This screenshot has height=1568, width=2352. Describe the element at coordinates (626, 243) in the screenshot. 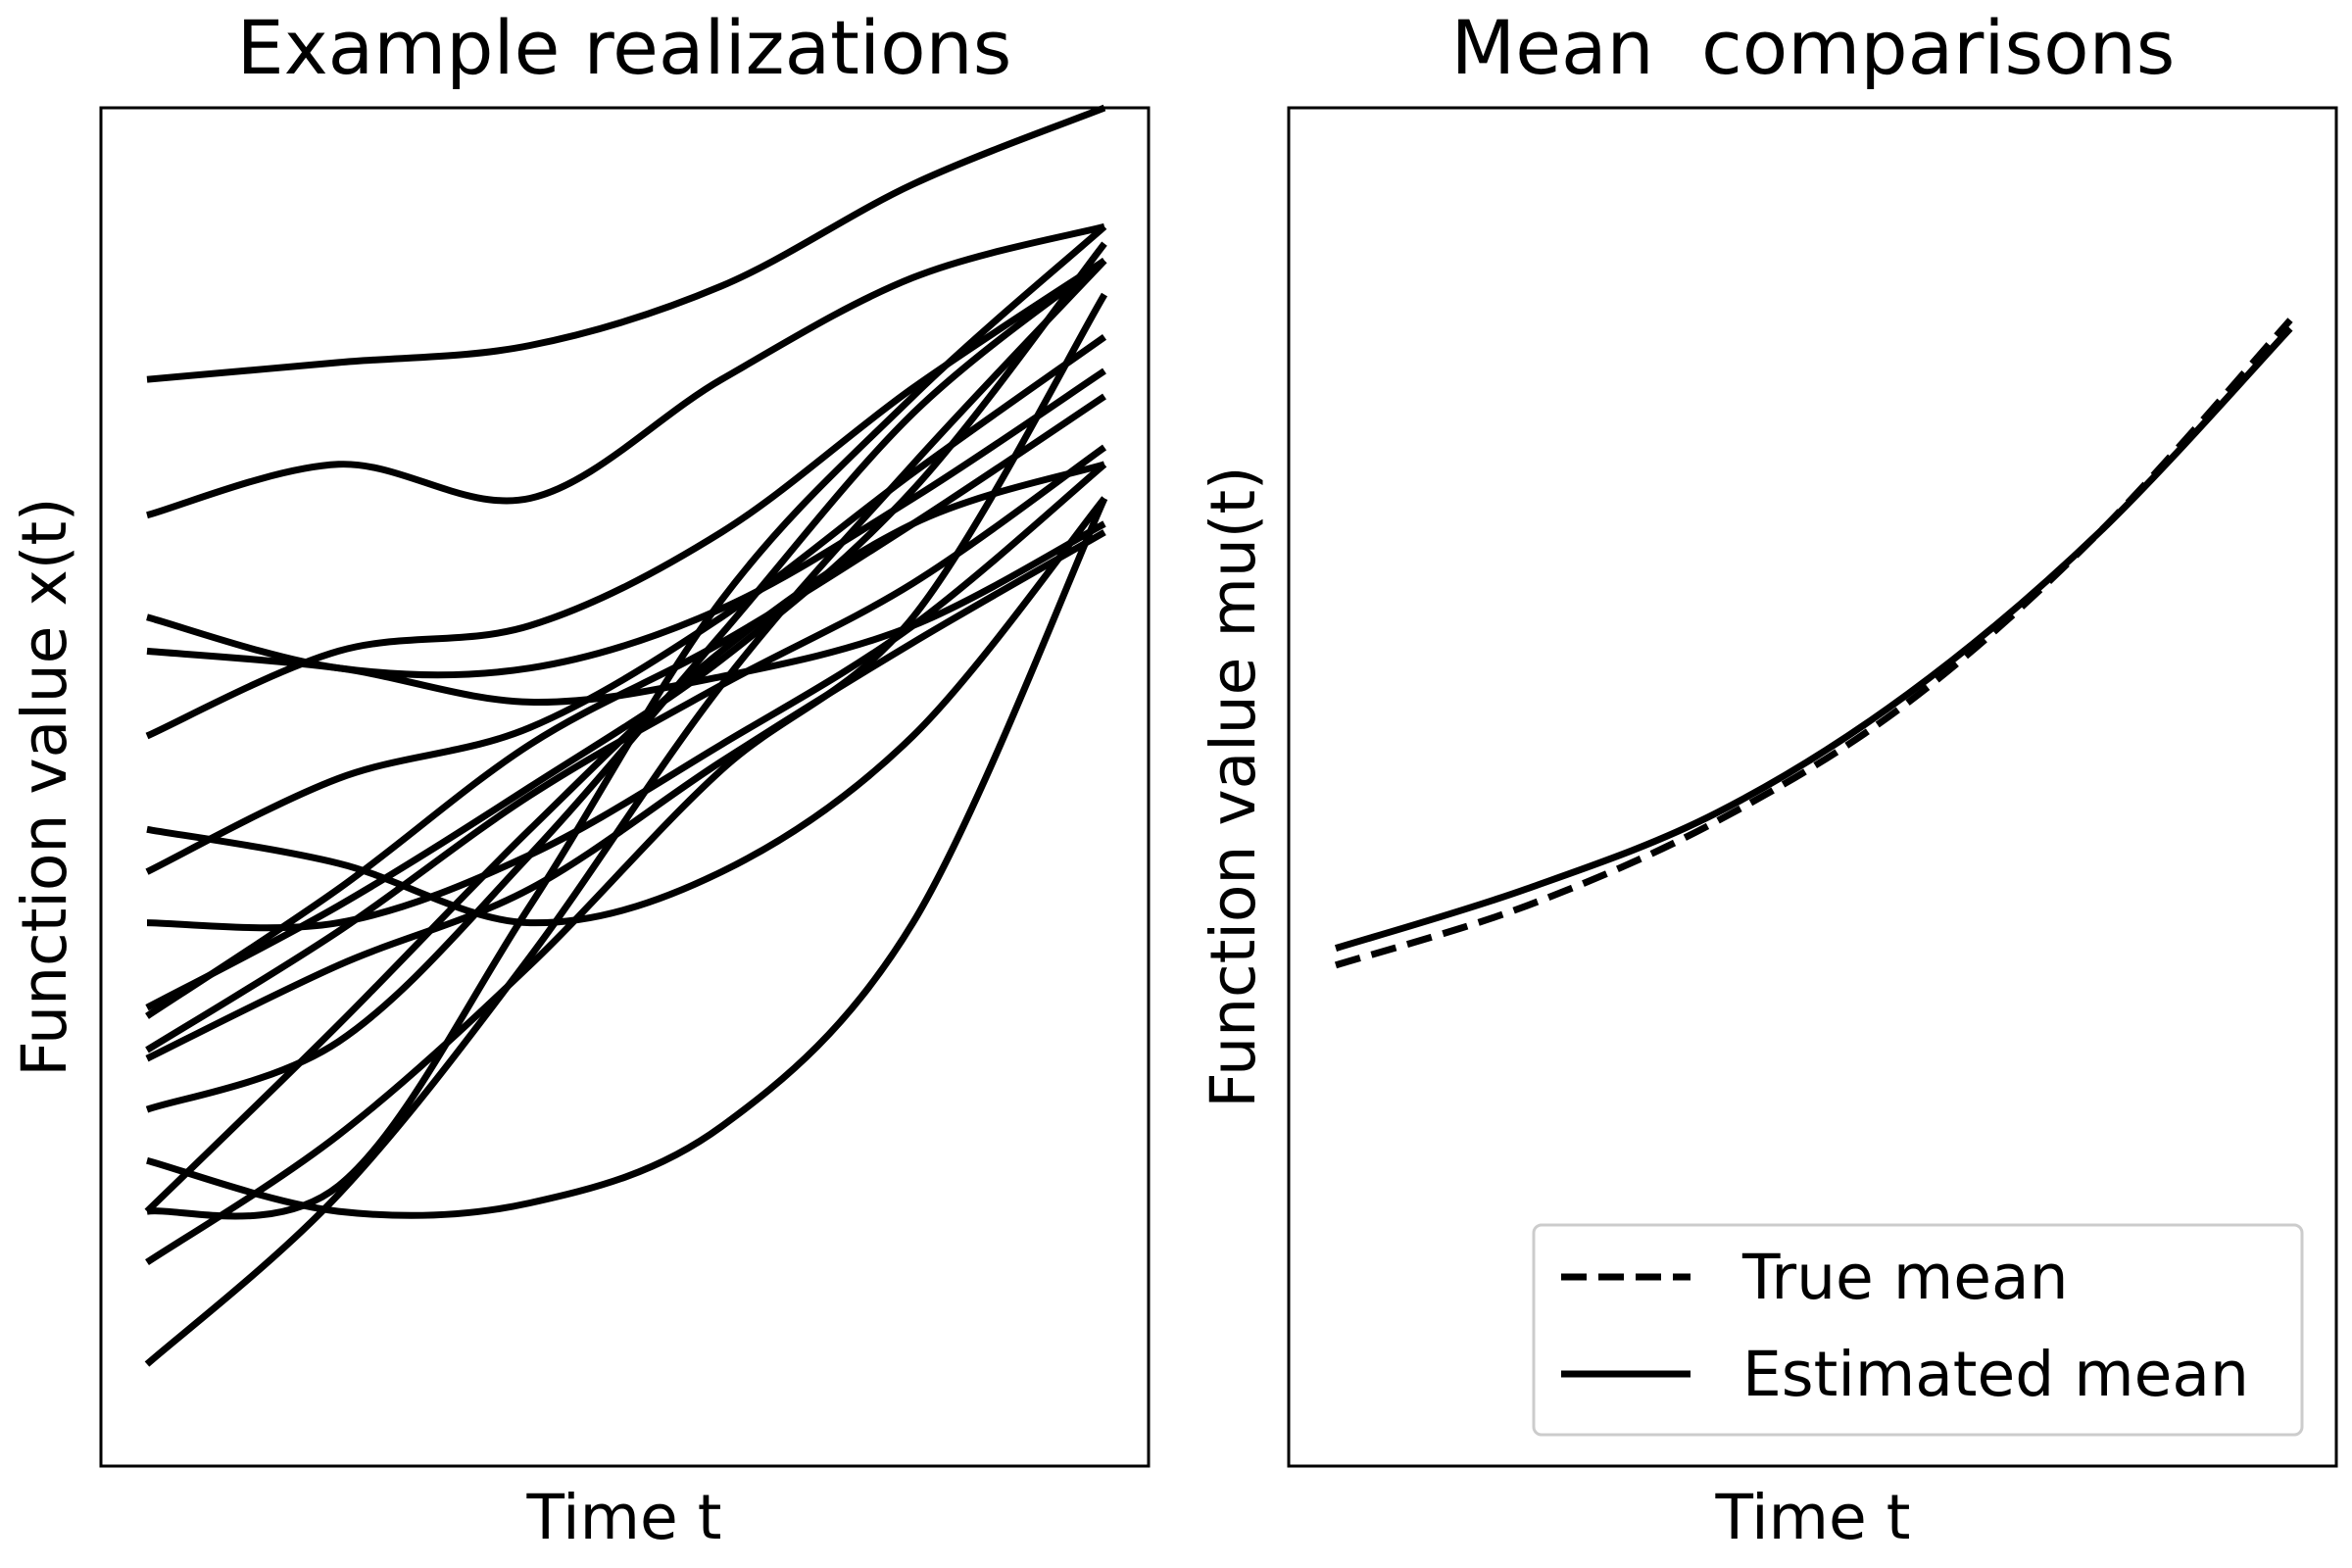

I see `left-realization-18-line` at that location.